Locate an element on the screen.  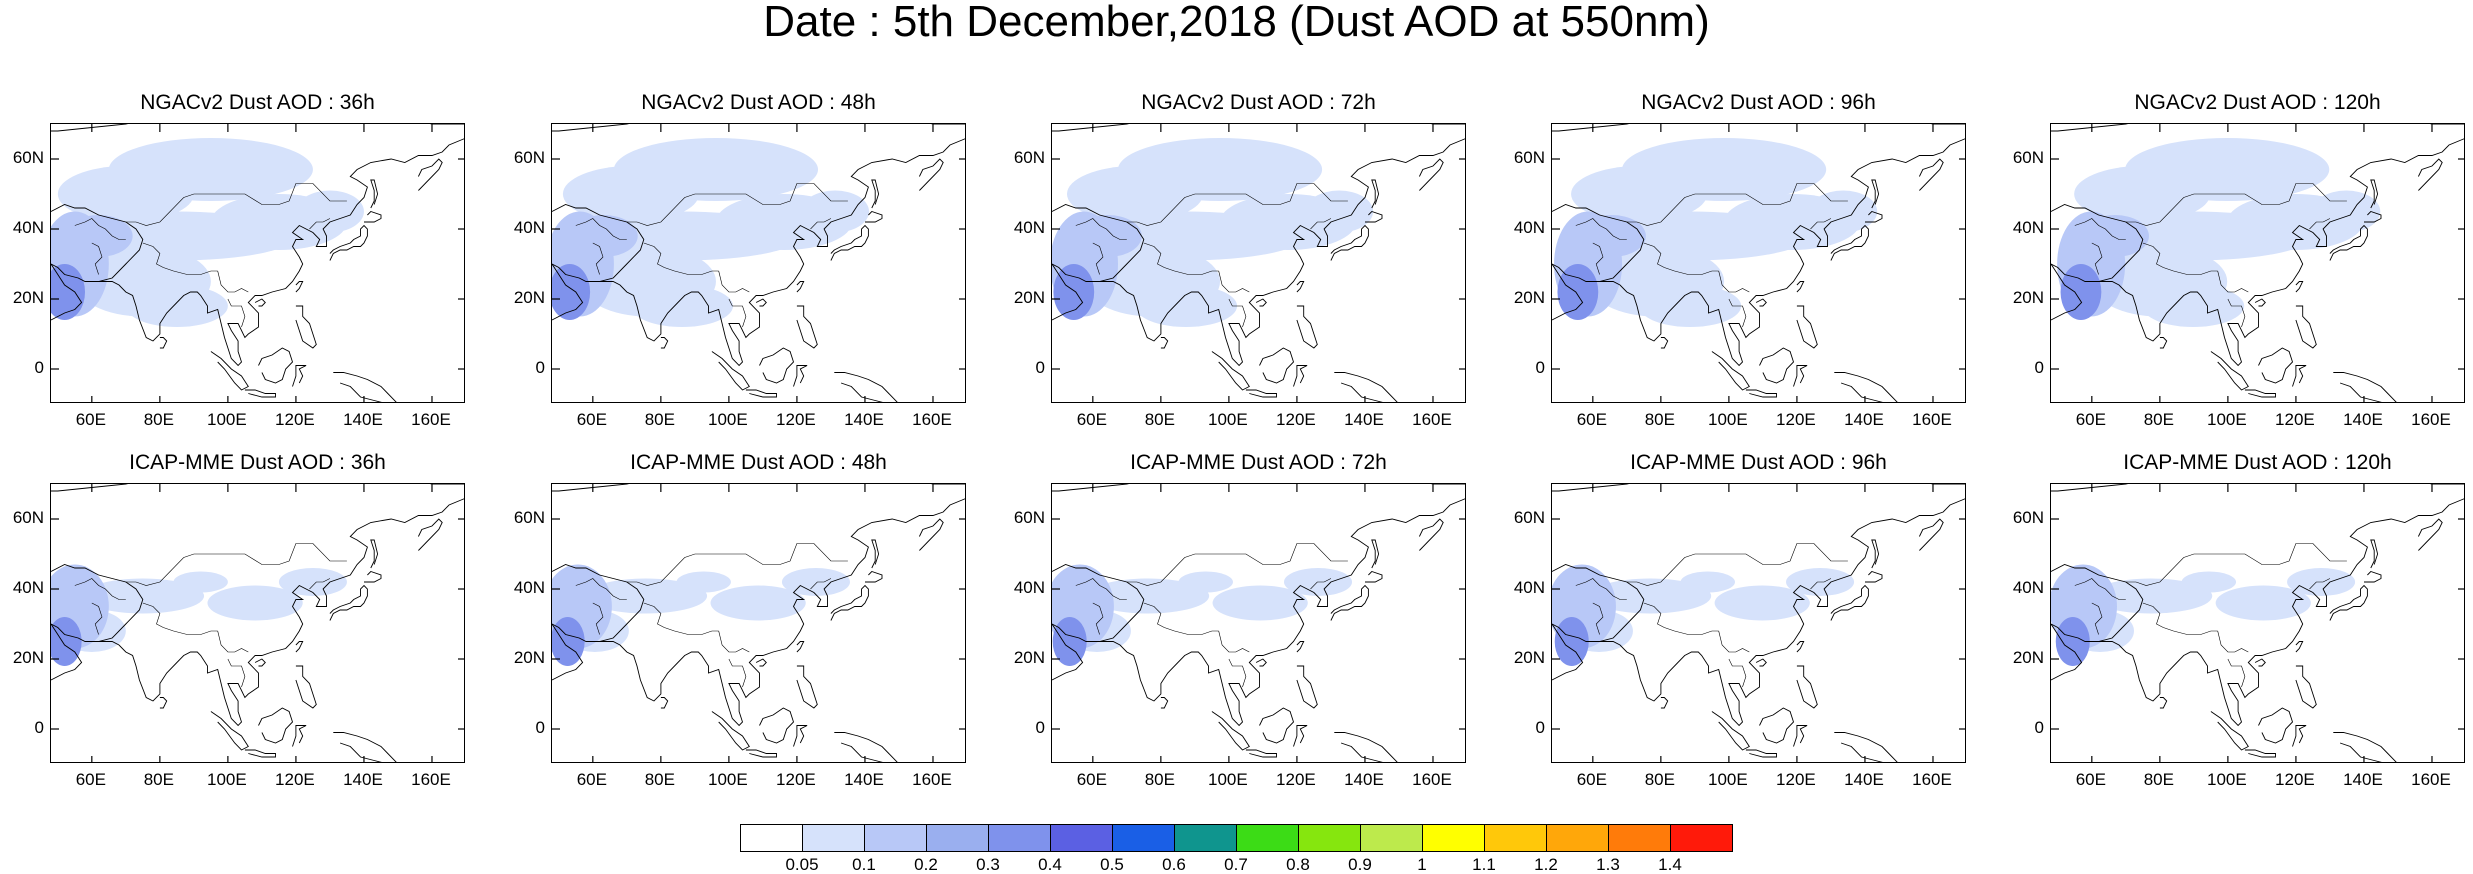
panel-title: NGACv2 Dust AOD : 36h is located at coordinates (257, 102).